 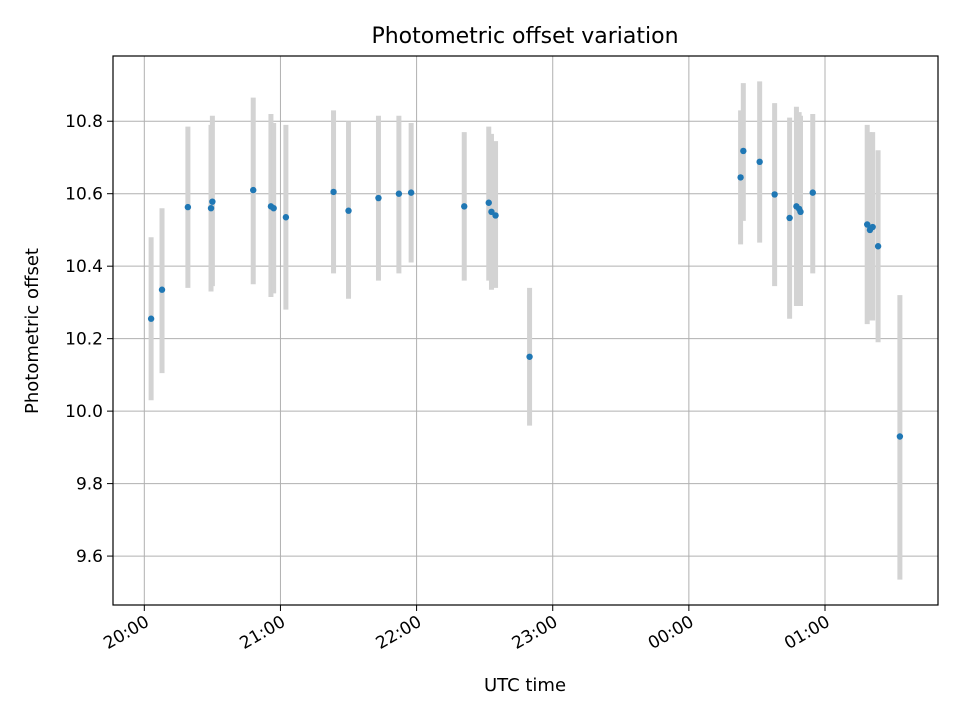 What do you see at coordinates (89, 557) in the screenshot?
I see `y-tick-label: 9.6` at bounding box center [89, 557].